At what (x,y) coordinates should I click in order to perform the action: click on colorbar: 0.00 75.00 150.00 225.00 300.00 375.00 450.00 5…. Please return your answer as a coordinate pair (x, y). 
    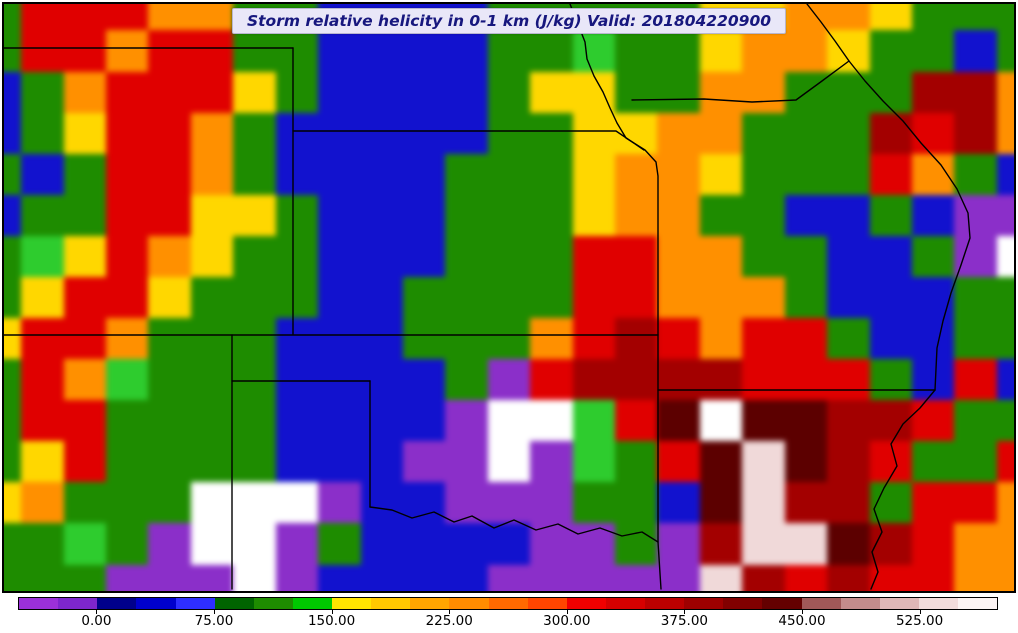
    Looking at the image, I should click on (509, 615).